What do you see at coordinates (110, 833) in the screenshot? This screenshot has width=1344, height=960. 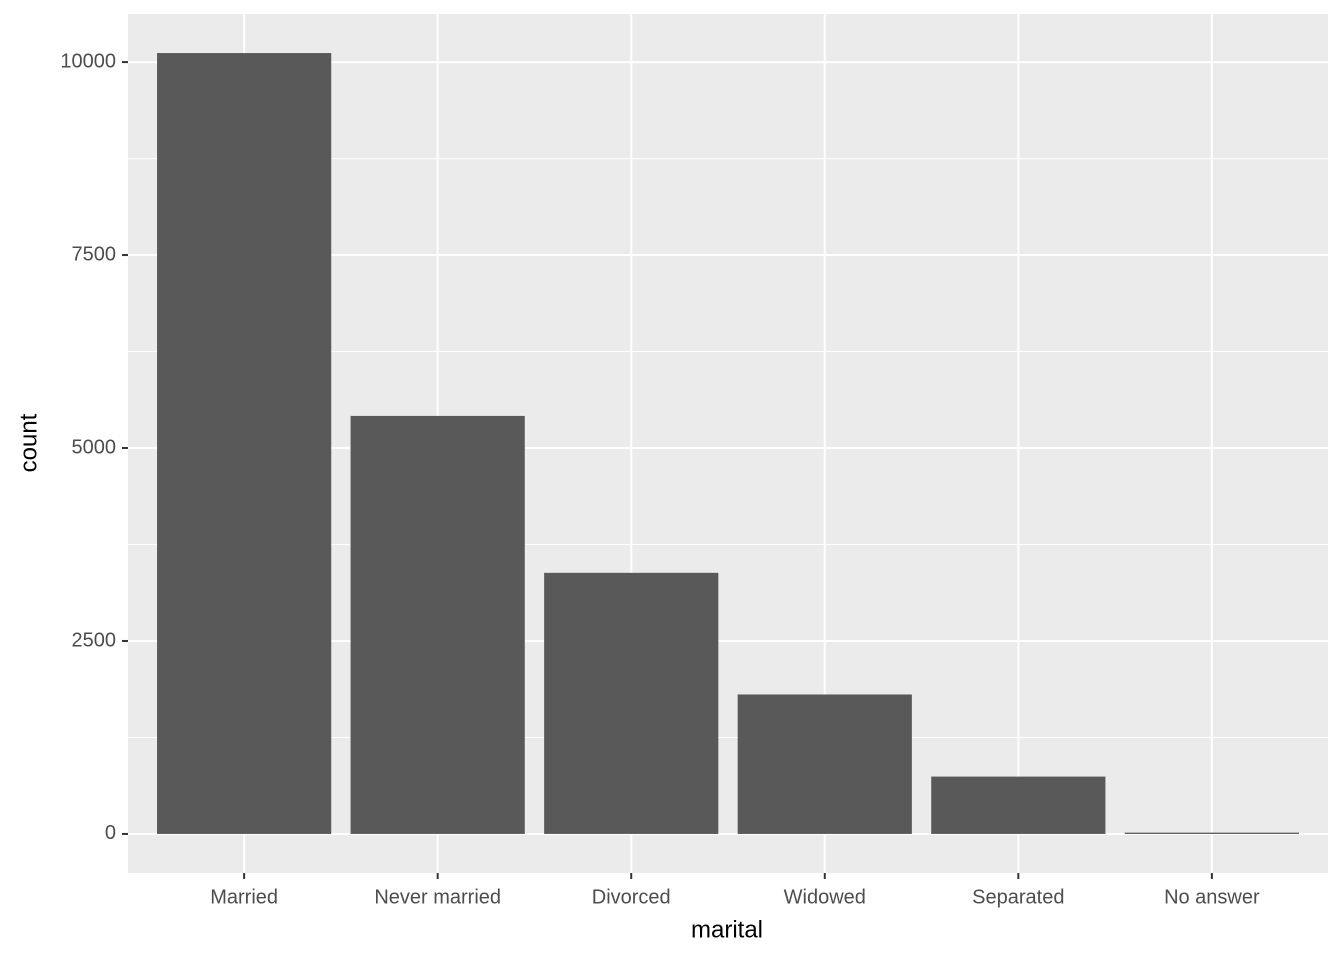 I see `y-tick-label: 0` at bounding box center [110, 833].